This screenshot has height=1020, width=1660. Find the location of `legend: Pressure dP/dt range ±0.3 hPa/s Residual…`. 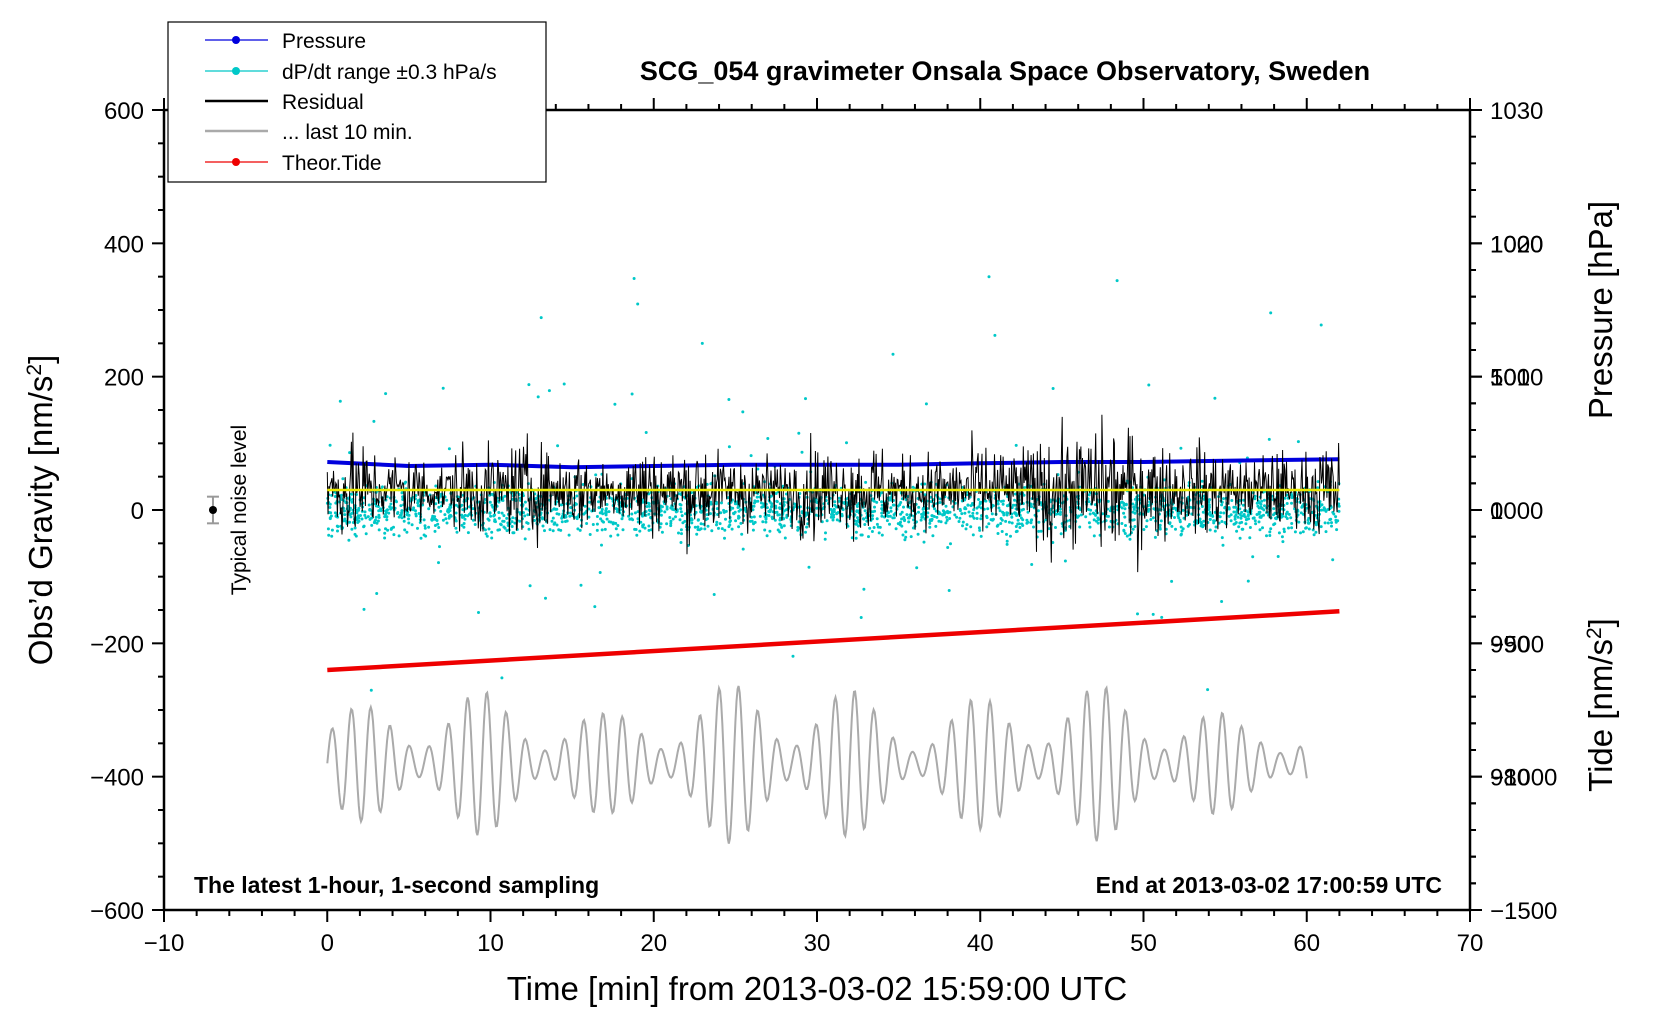

legend: Pressure dP/dt range ±0.3 hPa/s Residual… is located at coordinates (357, 102).